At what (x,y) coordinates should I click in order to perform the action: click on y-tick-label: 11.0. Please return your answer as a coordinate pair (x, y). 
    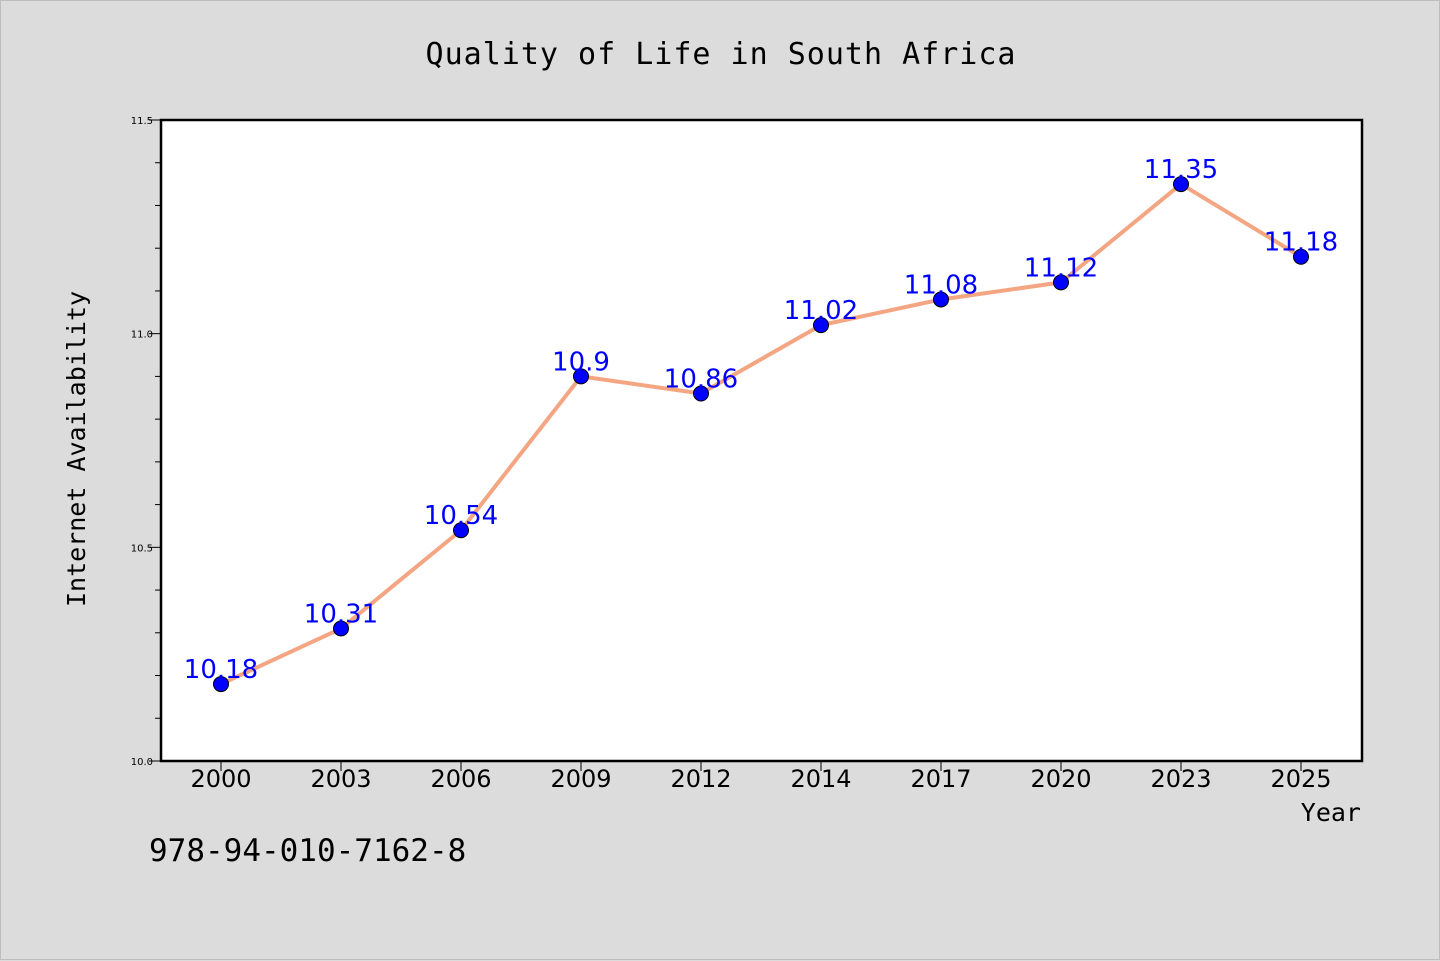
    Looking at the image, I should click on (142, 335).